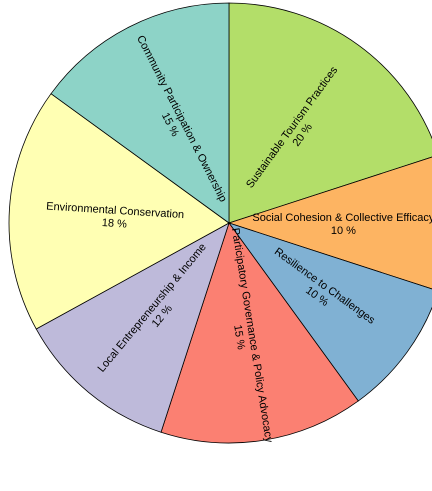  What do you see at coordinates (342, 218) in the screenshot?
I see `slice-name-label: Social Cohesion & Collective Efficacy` at bounding box center [342, 218].